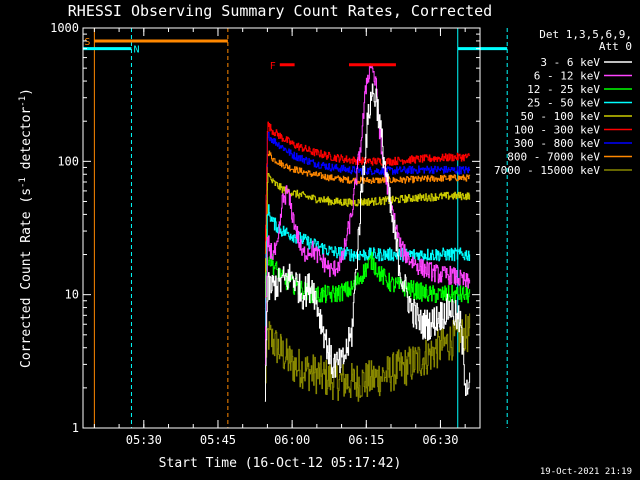 The height and width of the screenshot is (480, 640). I want to click on y-tick-label-2: 100, so click(68, 161).